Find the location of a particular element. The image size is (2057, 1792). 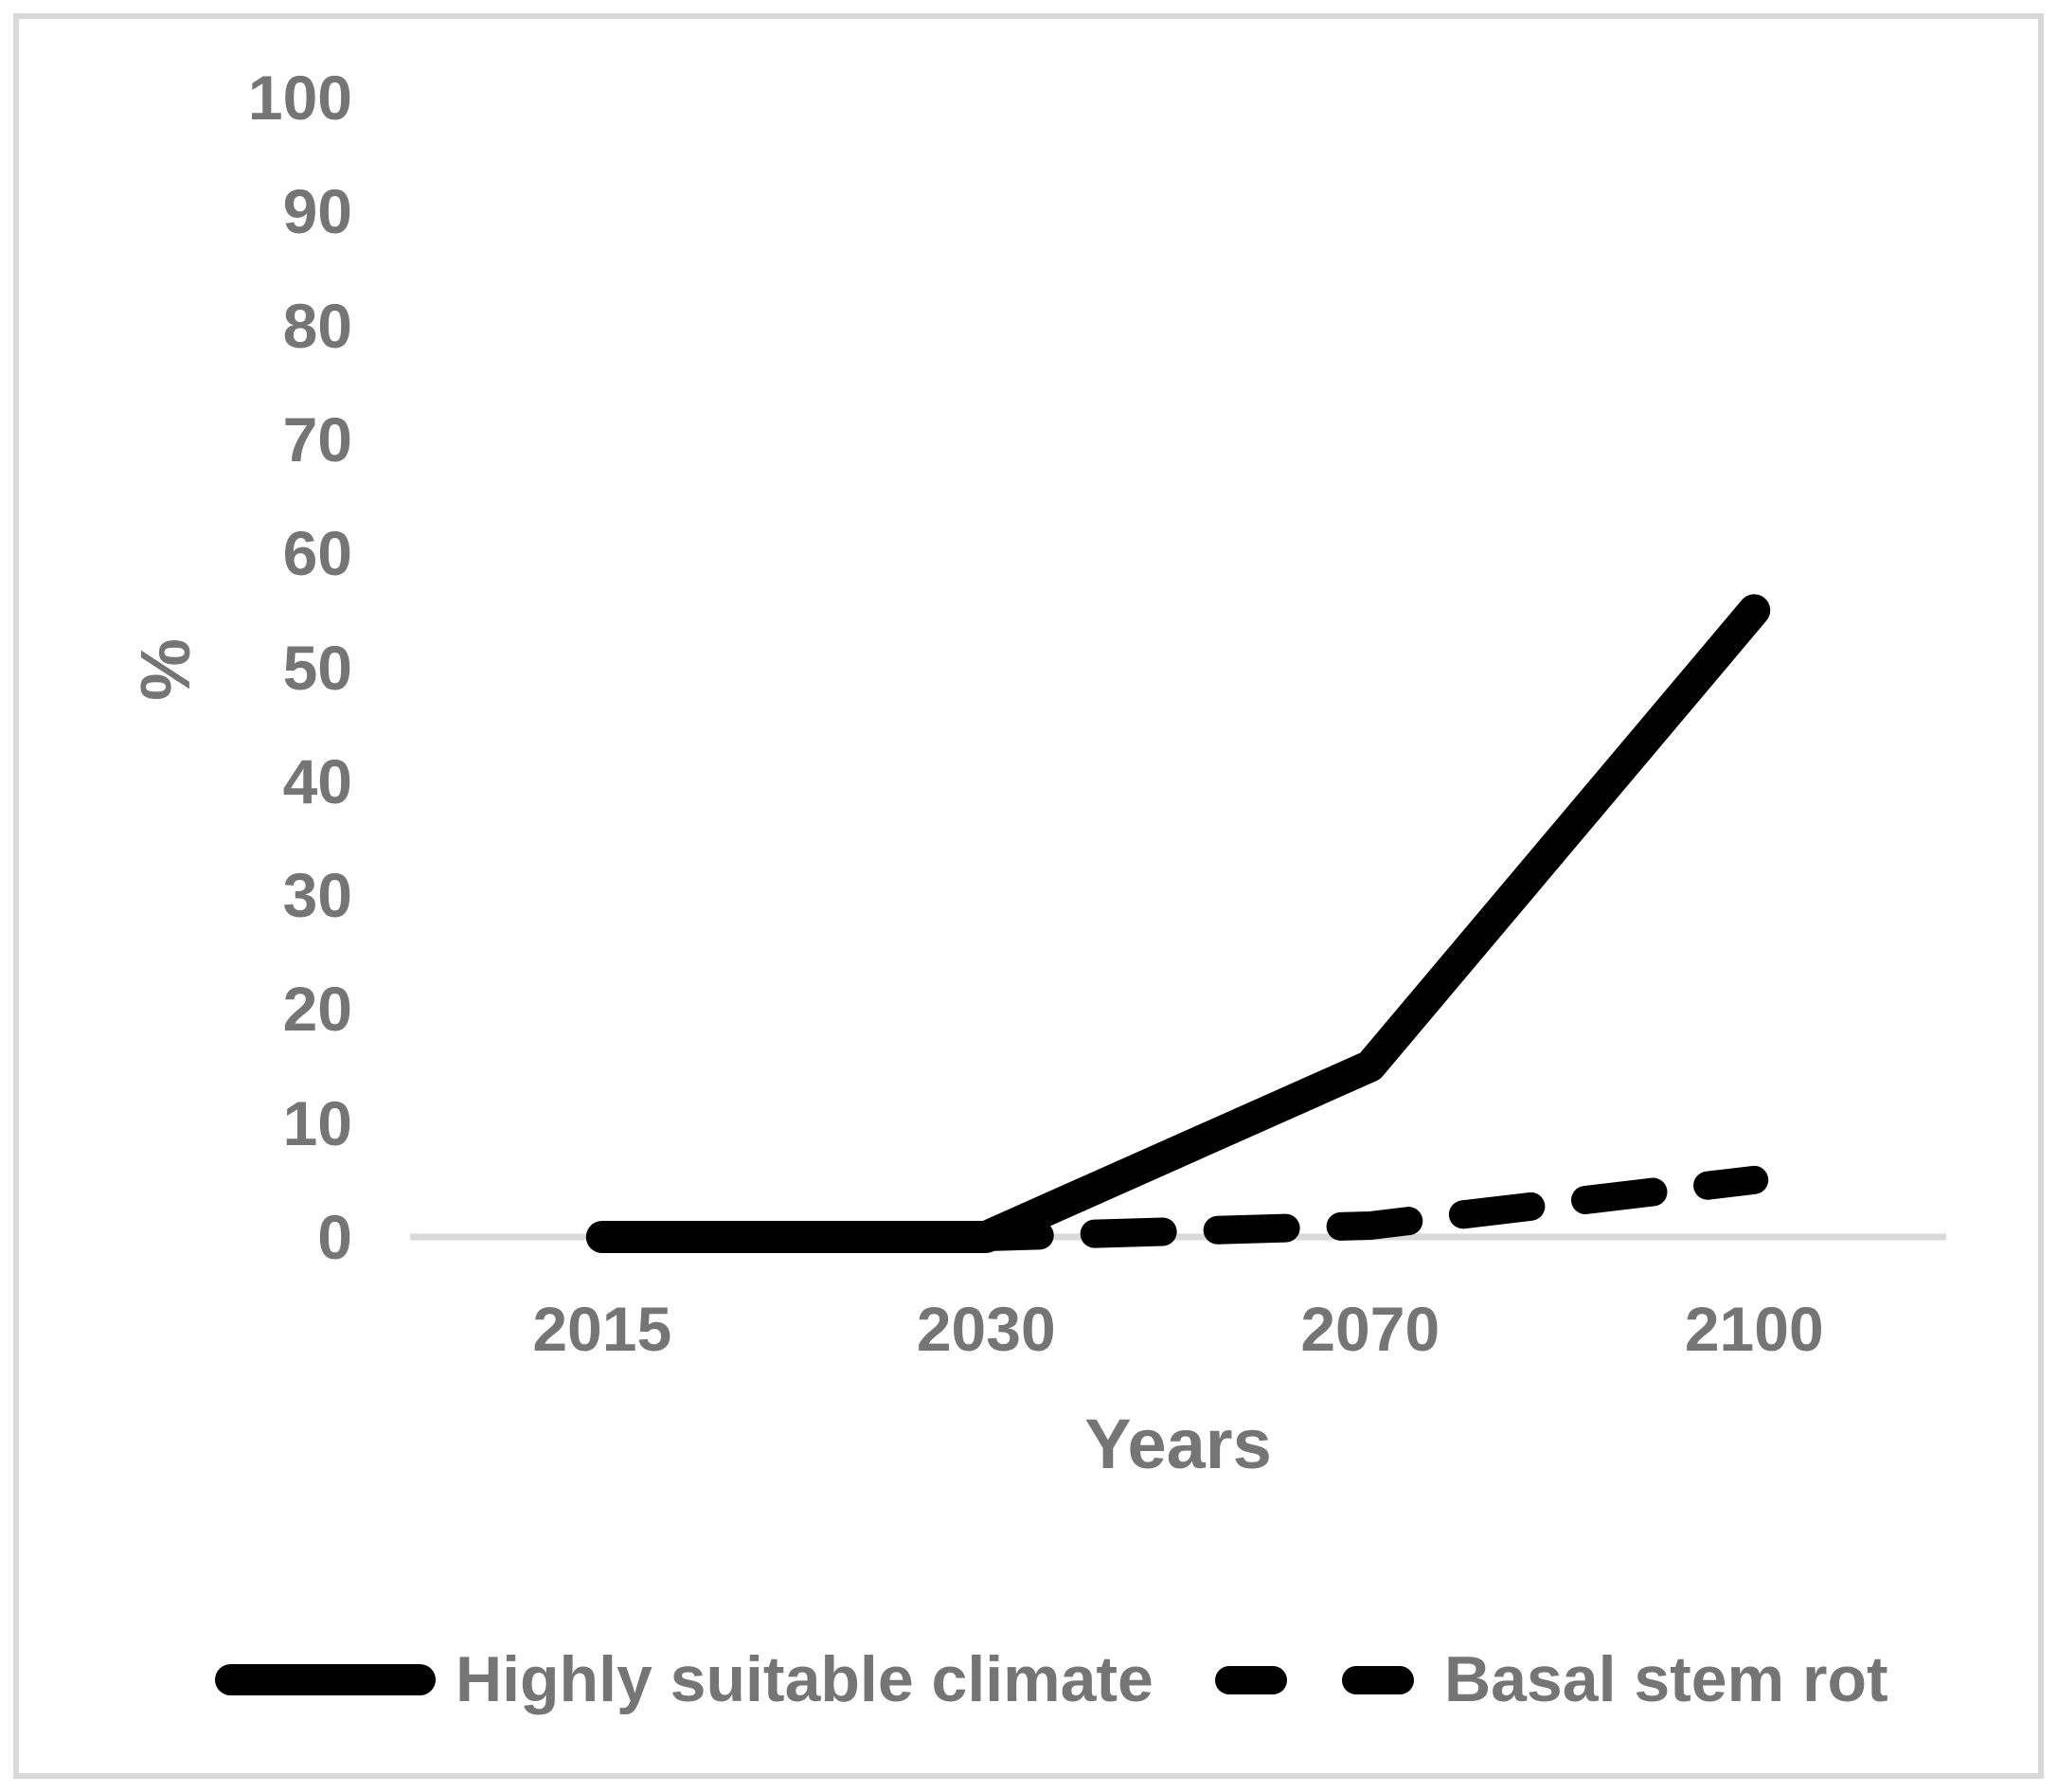

legend-solid-line-swatch is located at coordinates (325, 1679).